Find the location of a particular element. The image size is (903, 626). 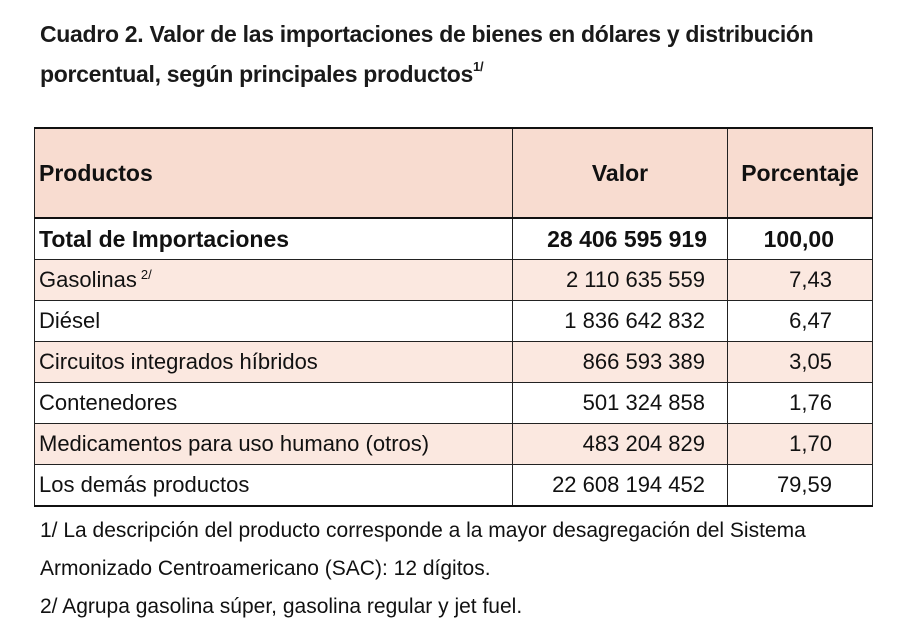

total-label: Total de Importaciones is located at coordinates (273, 238).